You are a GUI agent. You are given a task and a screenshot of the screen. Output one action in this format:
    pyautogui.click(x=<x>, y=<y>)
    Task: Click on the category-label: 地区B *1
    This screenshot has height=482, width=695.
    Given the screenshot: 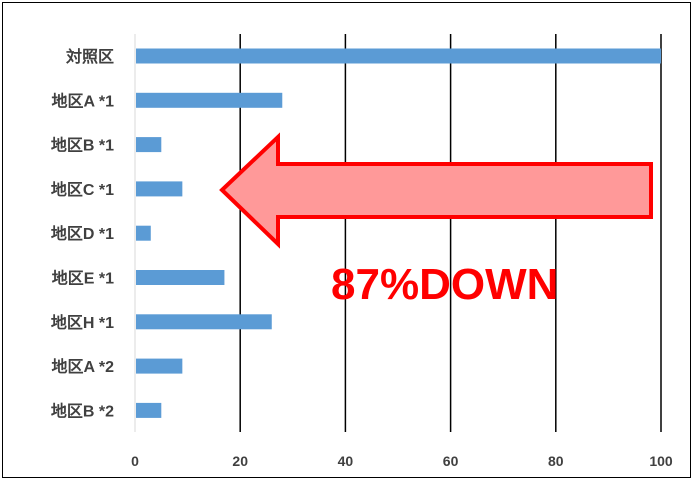 What is the action you would take?
    pyautogui.click(x=82, y=145)
    